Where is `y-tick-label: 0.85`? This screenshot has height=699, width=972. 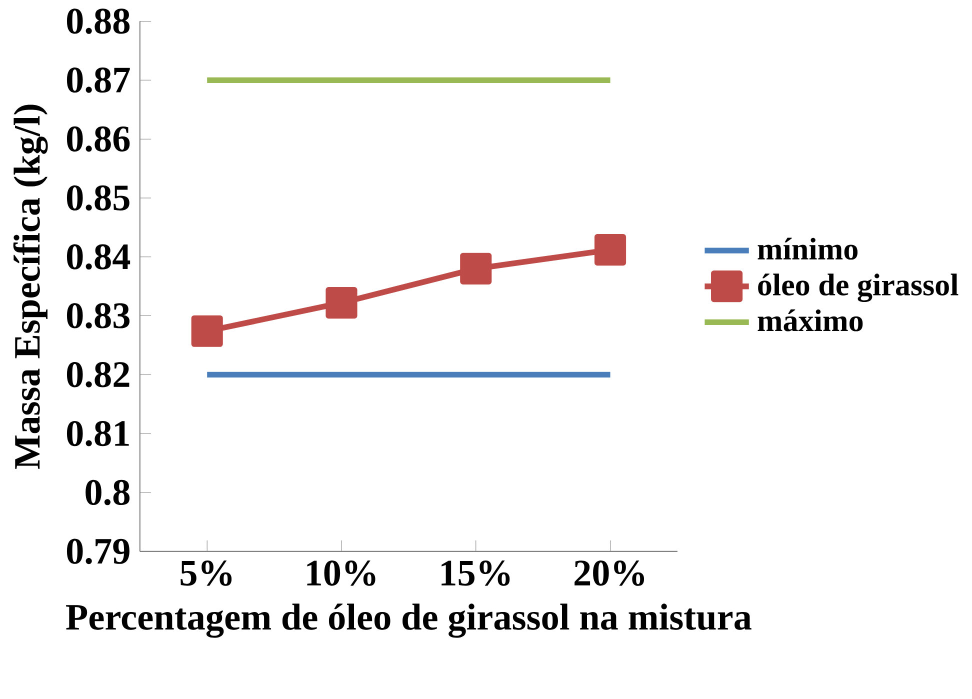
y-tick-label: 0.85 is located at coordinates (98, 198).